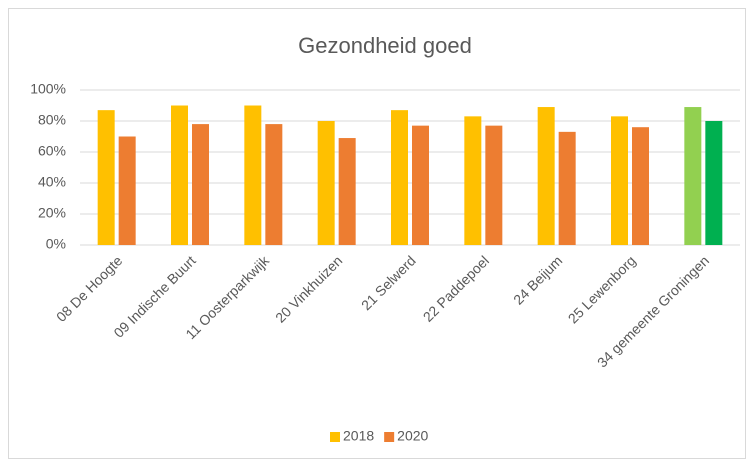  Describe the element at coordinates (52, 213) in the screenshot. I see `y-tick-label: 20%` at that location.